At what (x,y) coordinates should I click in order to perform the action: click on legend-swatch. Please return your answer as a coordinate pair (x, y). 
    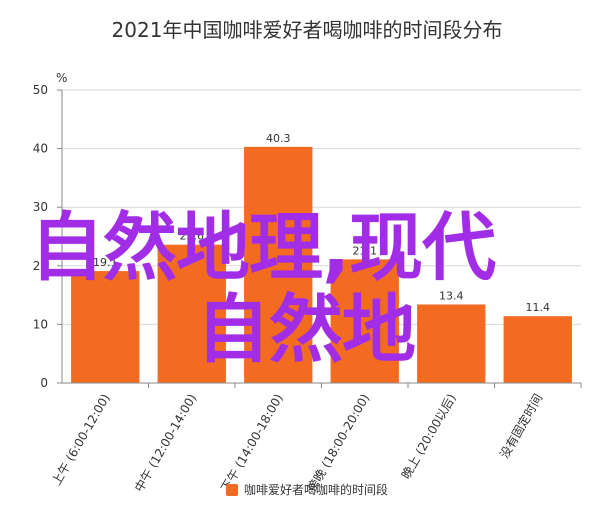
    Looking at the image, I should click on (231, 489).